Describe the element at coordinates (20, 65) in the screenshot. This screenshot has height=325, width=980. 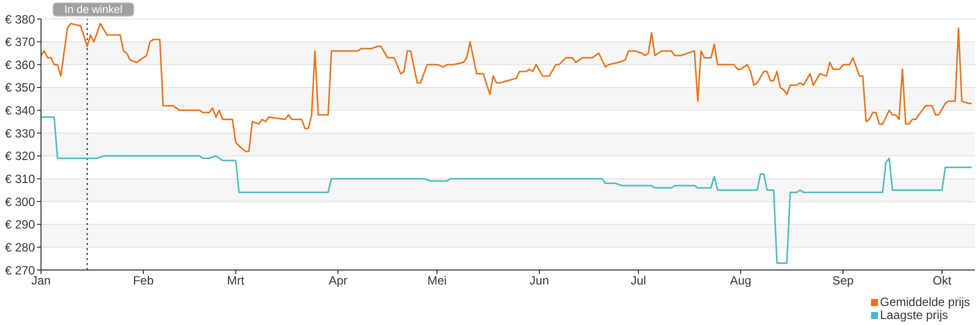
I see `y-tick-label: € 360` at that location.